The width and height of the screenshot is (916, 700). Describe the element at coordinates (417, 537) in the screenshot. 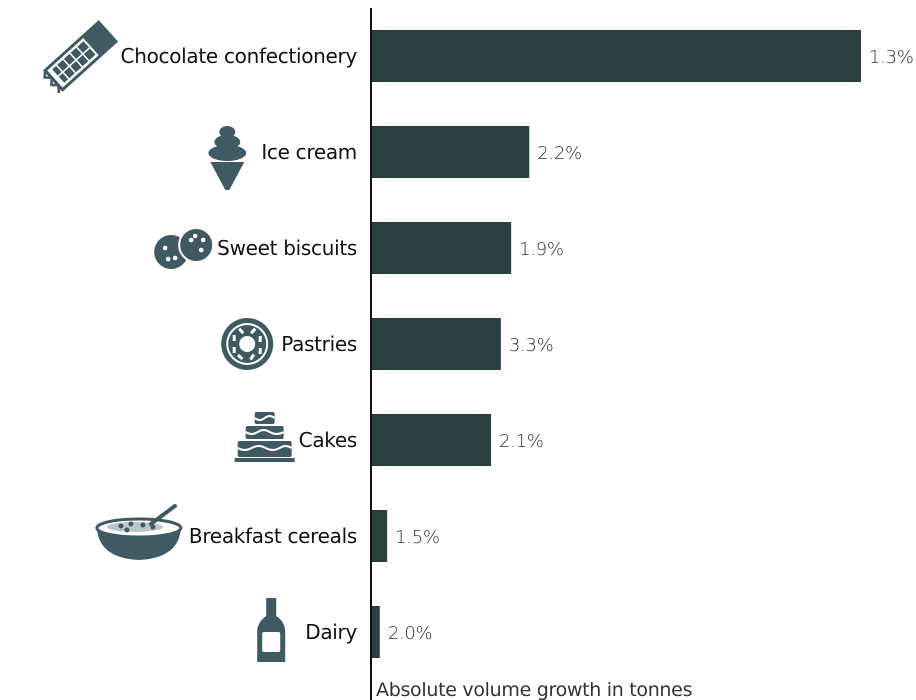

I see `data-label: 1.5%` at that location.